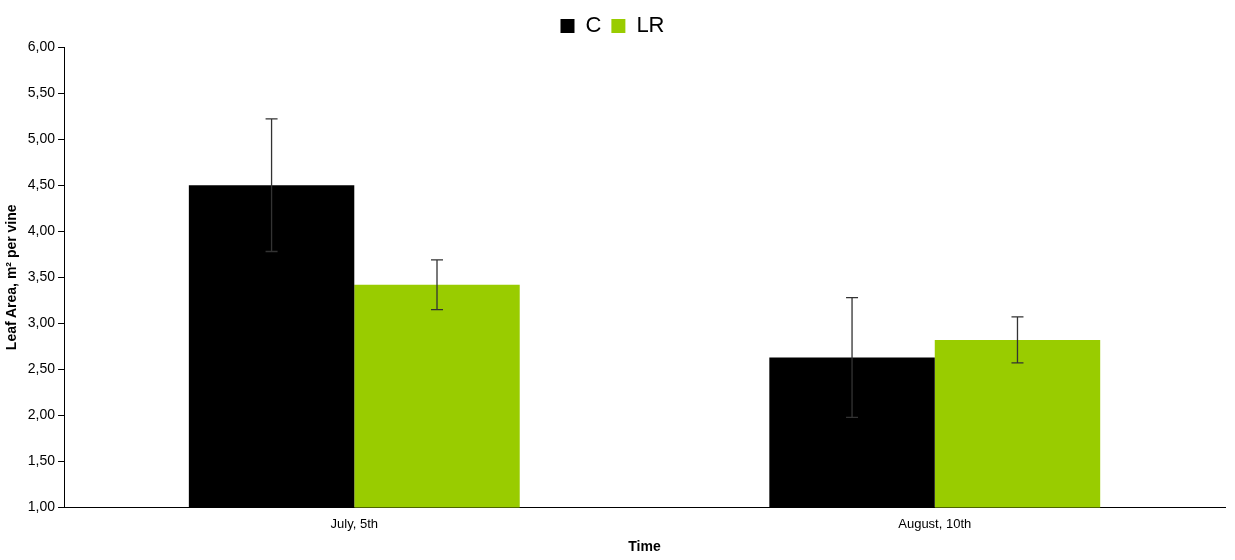 Image resolution: width=1235 pixels, height=560 pixels. Describe the element at coordinates (11, 277) in the screenshot. I see `y-axis-title: Leaf Area, m² per vine` at that location.